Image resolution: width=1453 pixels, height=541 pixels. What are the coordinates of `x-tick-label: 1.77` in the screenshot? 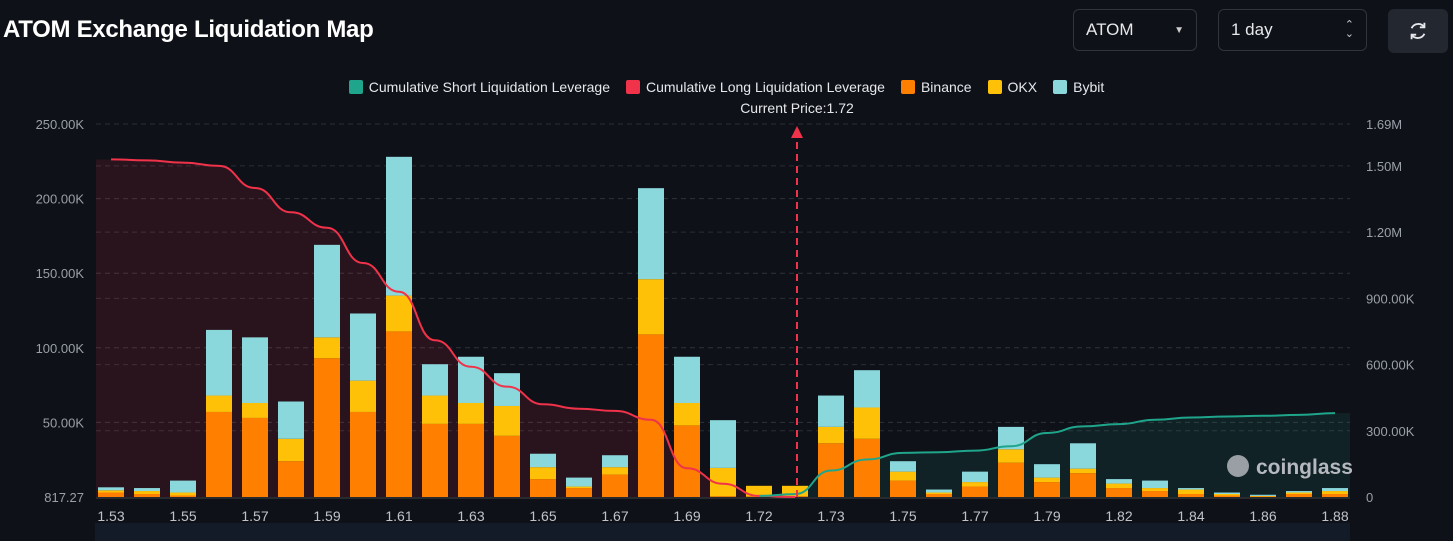 It's located at (974, 516).